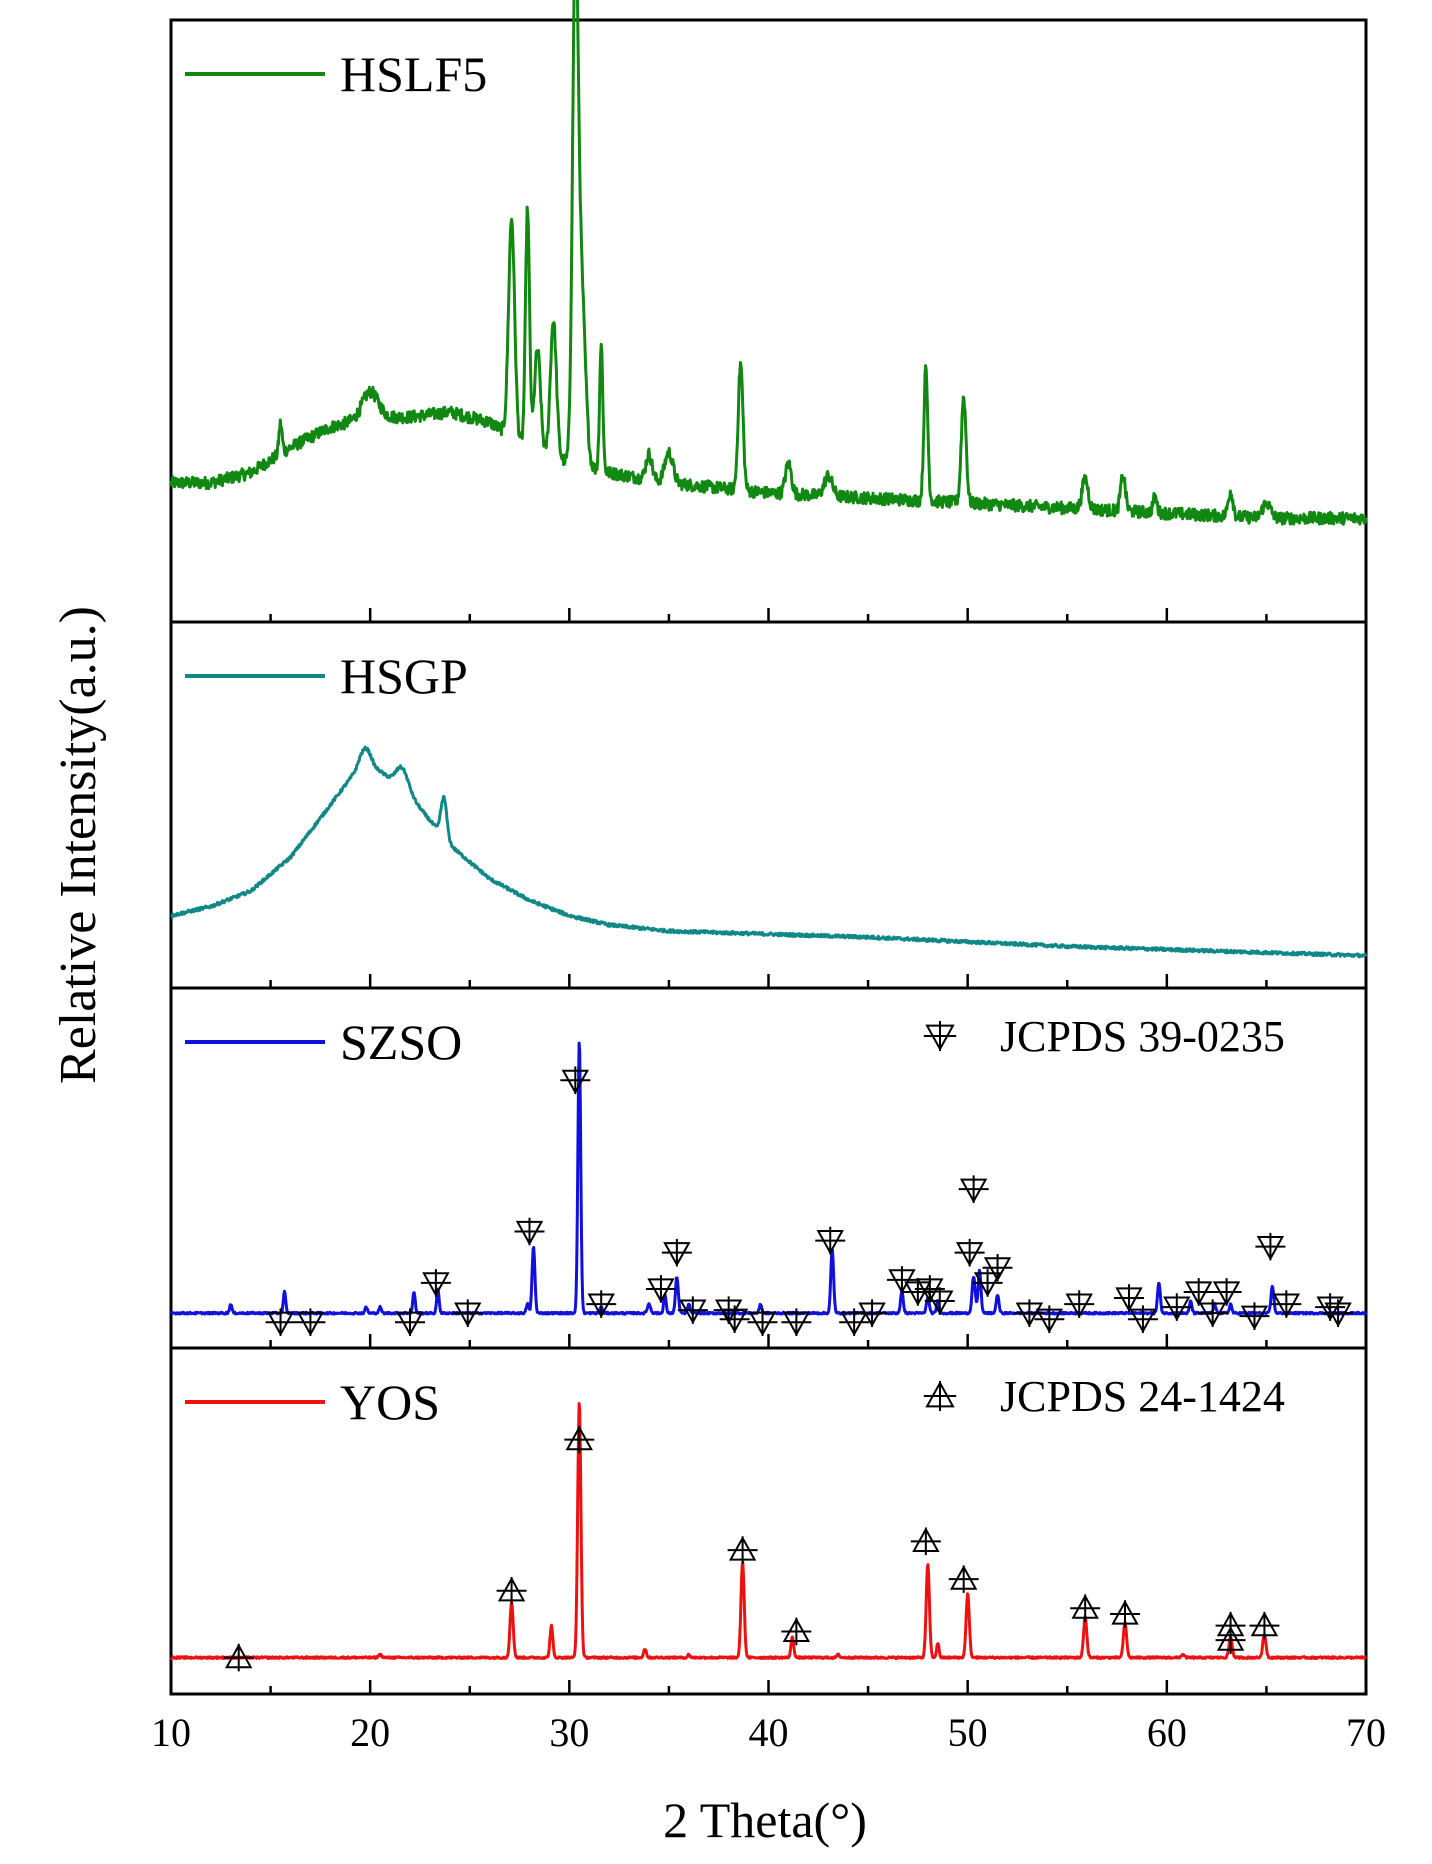 The height and width of the screenshot is (1864, 1432). Describe the element at coordinates (768, 1178) in the screenshot. I see `series-line-szso` at that location.